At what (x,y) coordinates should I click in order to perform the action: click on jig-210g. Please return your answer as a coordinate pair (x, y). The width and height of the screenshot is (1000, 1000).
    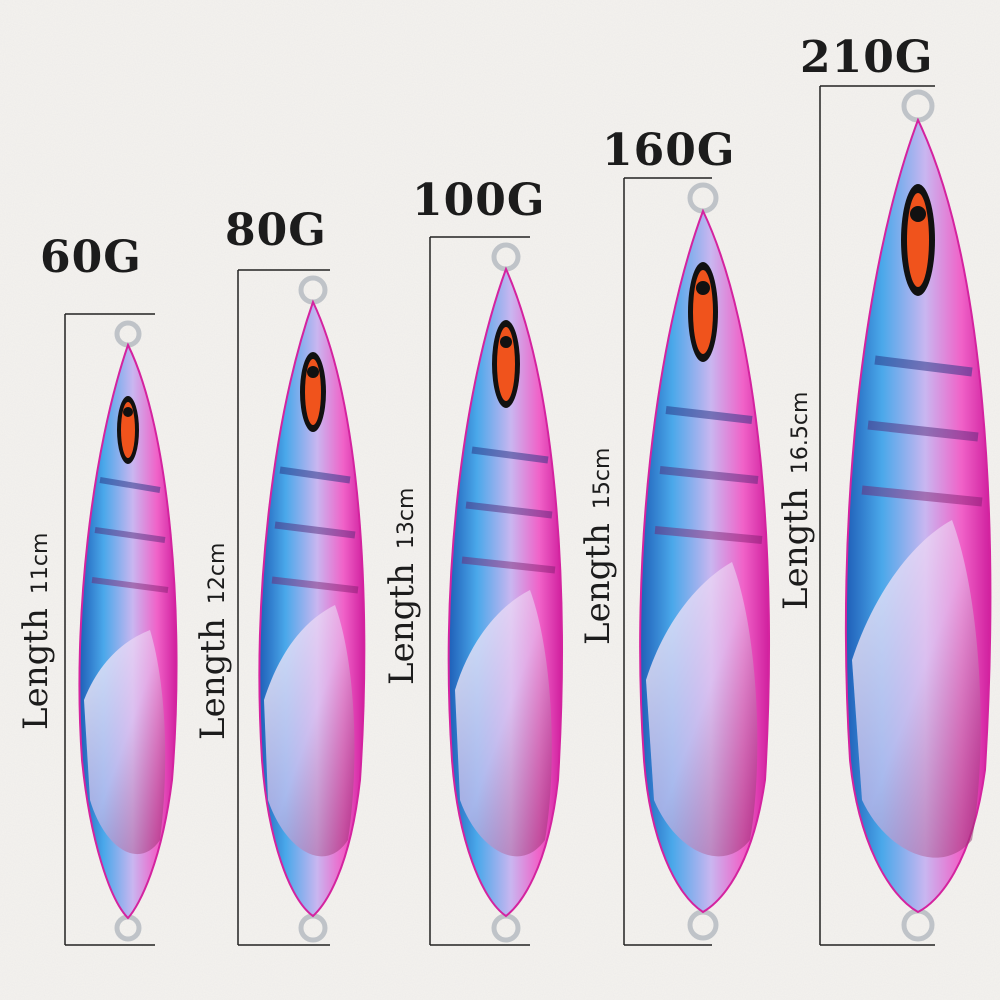
    Looking at the image, I should click on (905, 515).